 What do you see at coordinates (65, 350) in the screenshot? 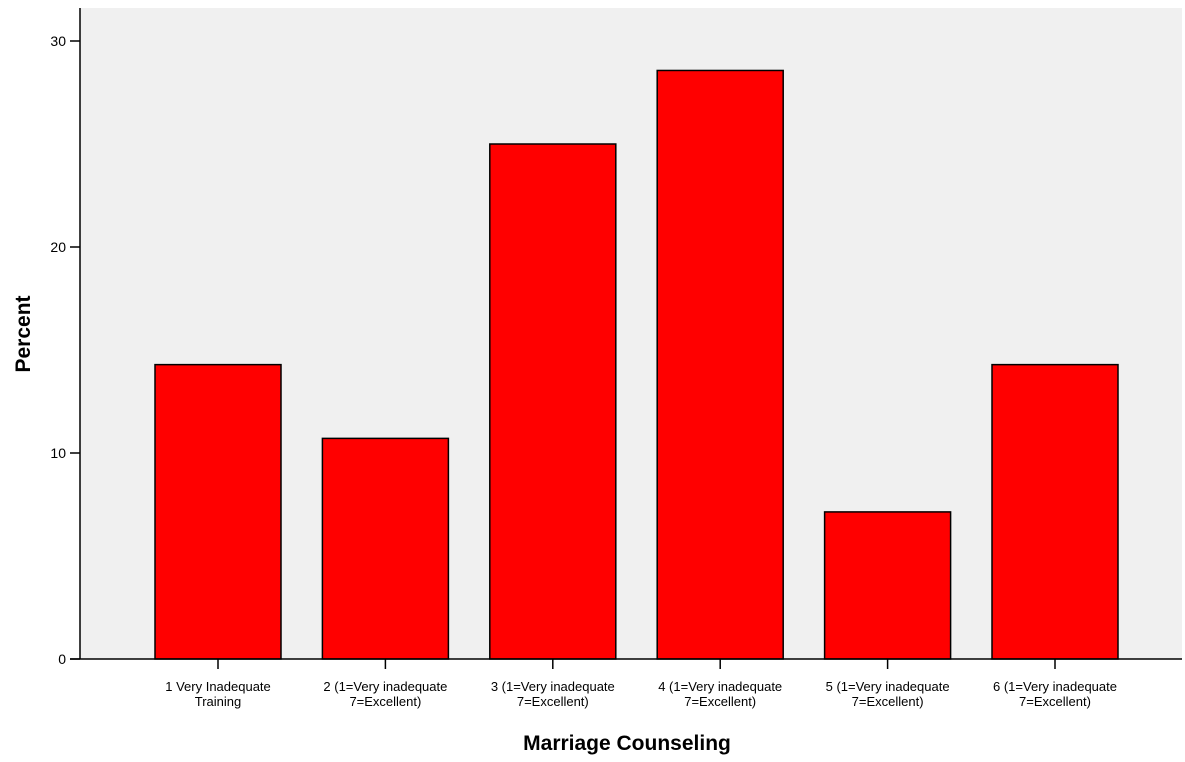
I see `y-ticks-group: 0 10 20 30` at bounding box center [65, 350].